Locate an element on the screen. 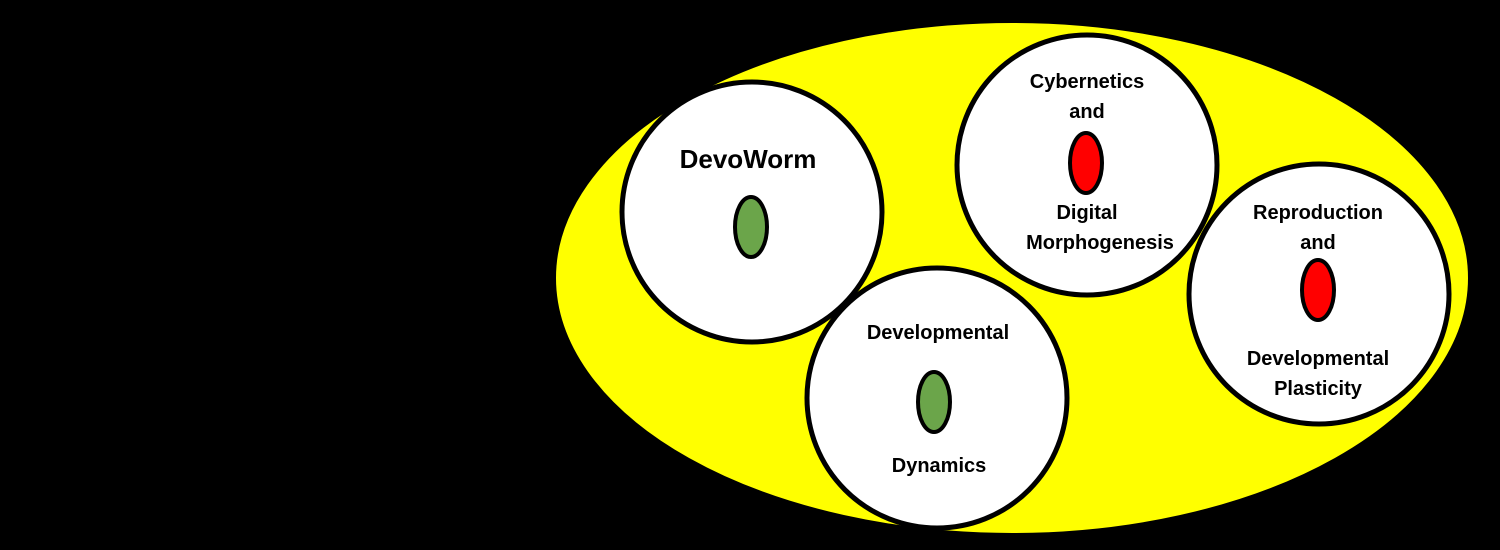  node-cybernetics-digital-morphogenesis: Cybernetics and Digital Morphogenesis is located at coordinates (1087, 165).